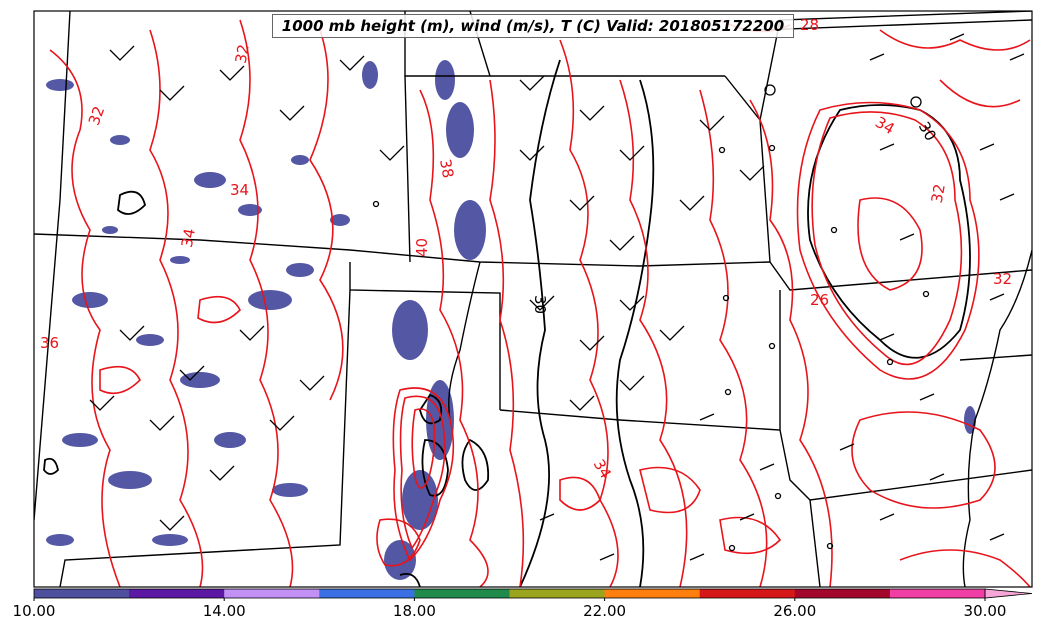  Describe the element at coordinates (1008, 593) in the screenshot. I see `colorbar-extend-arrow` at that location.